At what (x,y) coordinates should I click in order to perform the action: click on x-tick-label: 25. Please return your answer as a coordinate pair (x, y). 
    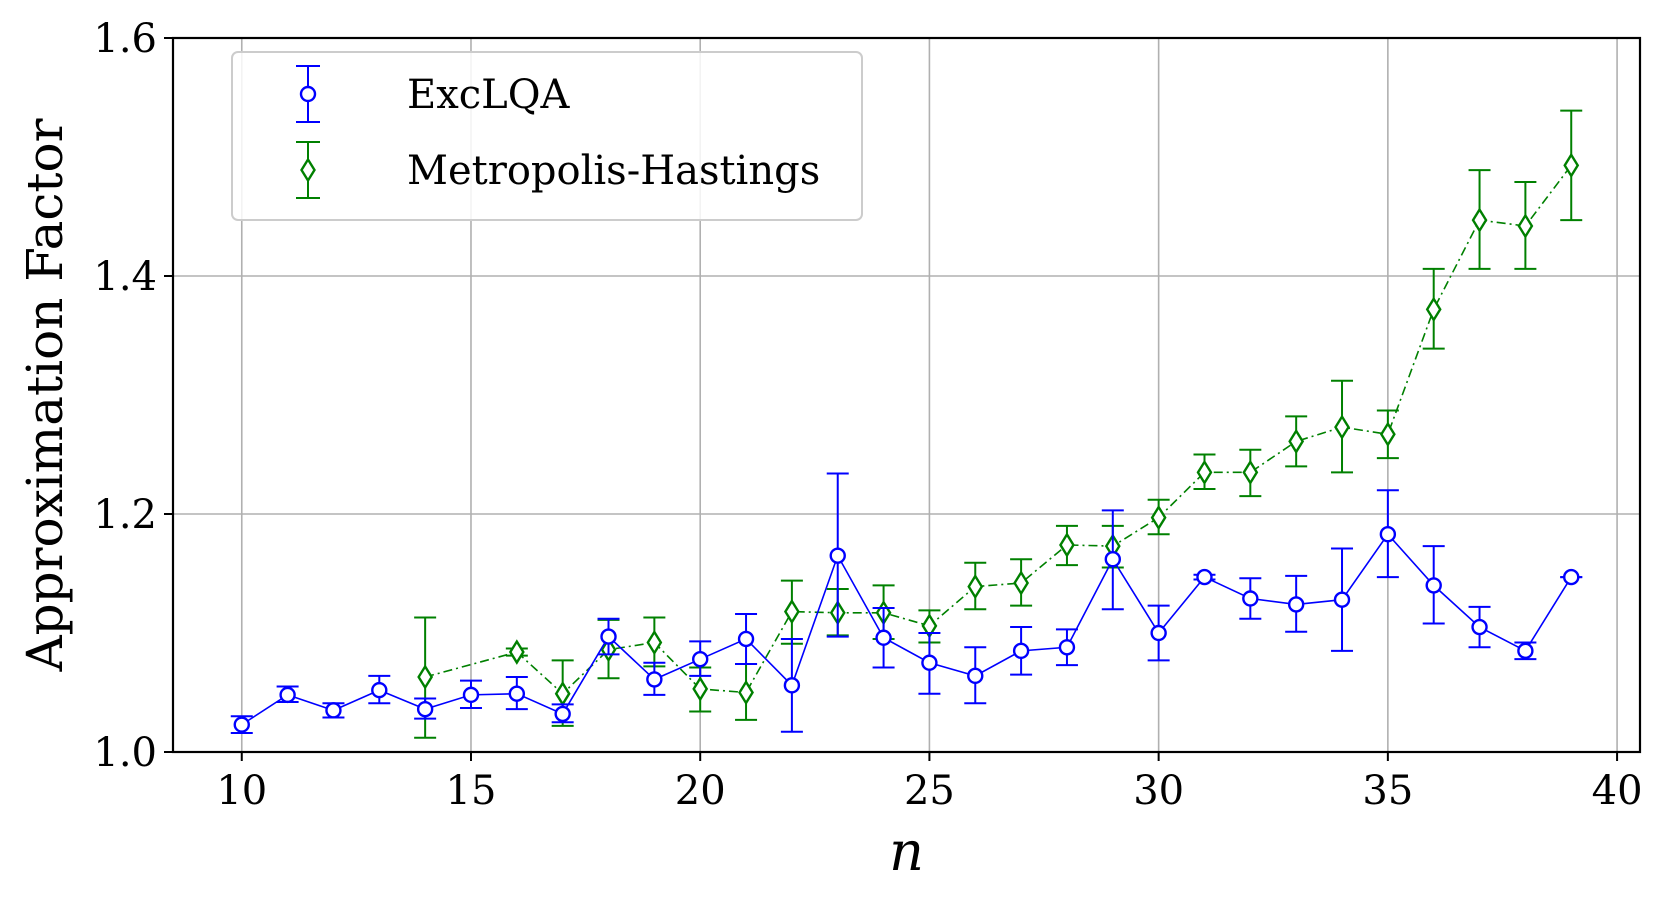
    Looking at the image, I should click on (929, 791).